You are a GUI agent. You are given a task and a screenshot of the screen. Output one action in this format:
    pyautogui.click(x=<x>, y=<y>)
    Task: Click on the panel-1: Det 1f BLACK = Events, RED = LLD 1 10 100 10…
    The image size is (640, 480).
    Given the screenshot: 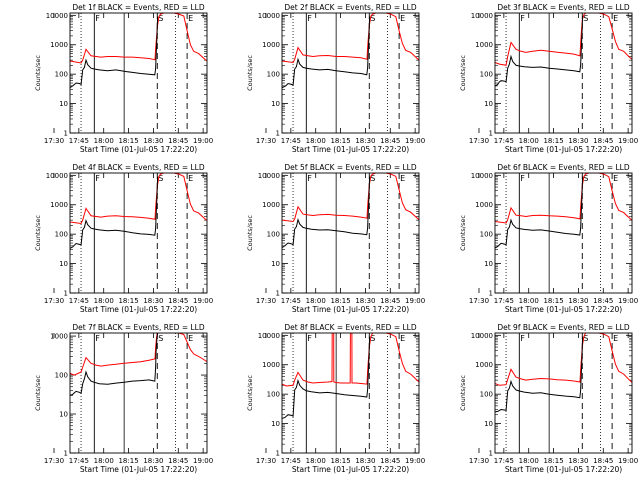 What is the action you would take?
    pyautogui.click(x=123, y=78)
    